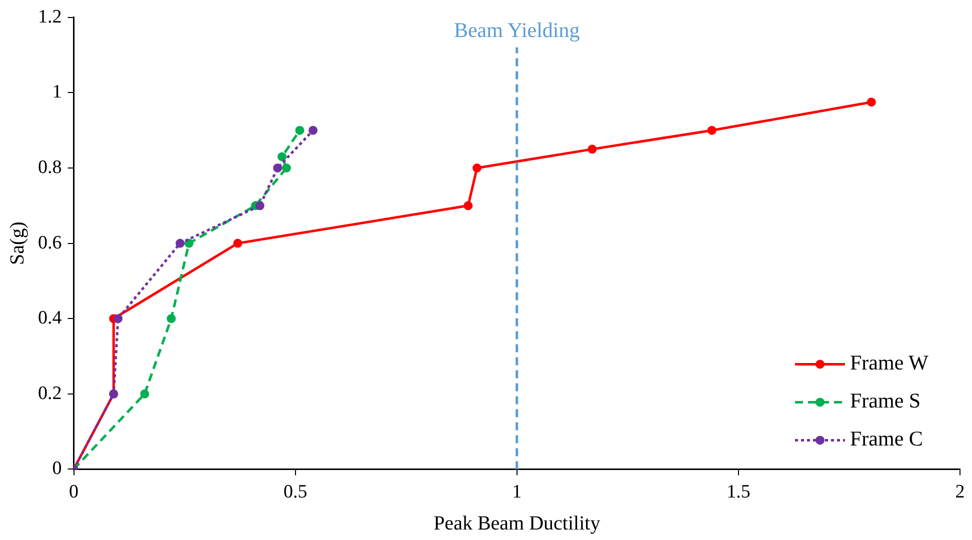 The image size is (972, 540). What do you see at coordinates (50, 318) in the screenshot?
I see `y-tick-label: 0.4` at bounding box center [50, 318].